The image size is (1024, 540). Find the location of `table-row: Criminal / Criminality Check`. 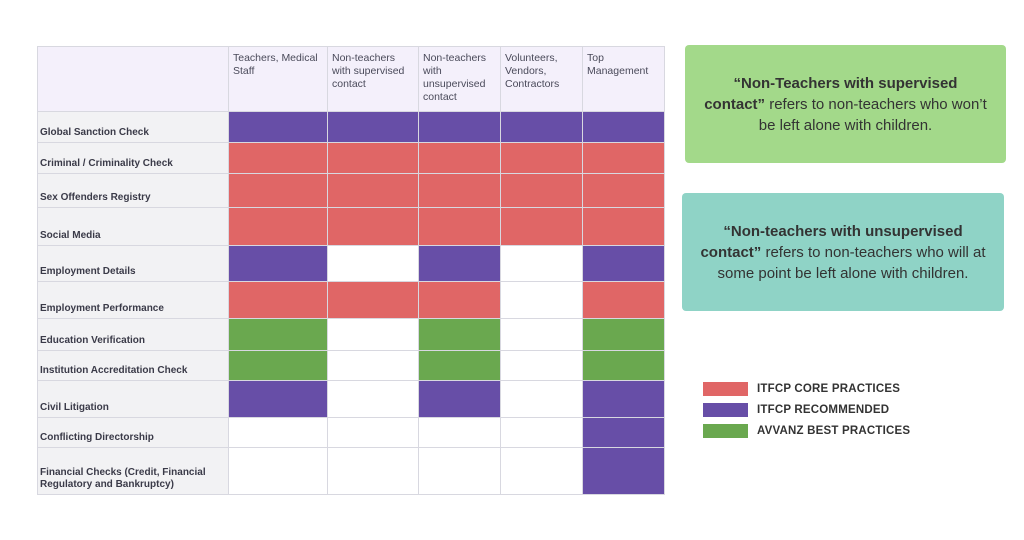

table-row: Criminal / Criminality Check is located at coordinates (351, 158).